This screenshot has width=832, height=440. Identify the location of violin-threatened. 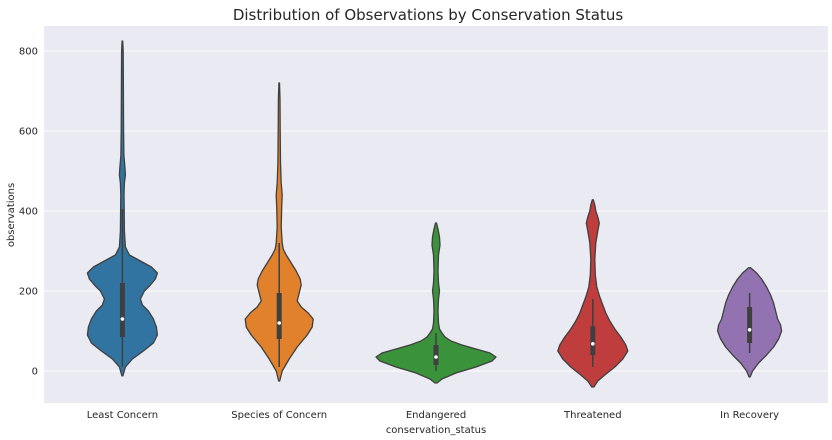
(593, 293).